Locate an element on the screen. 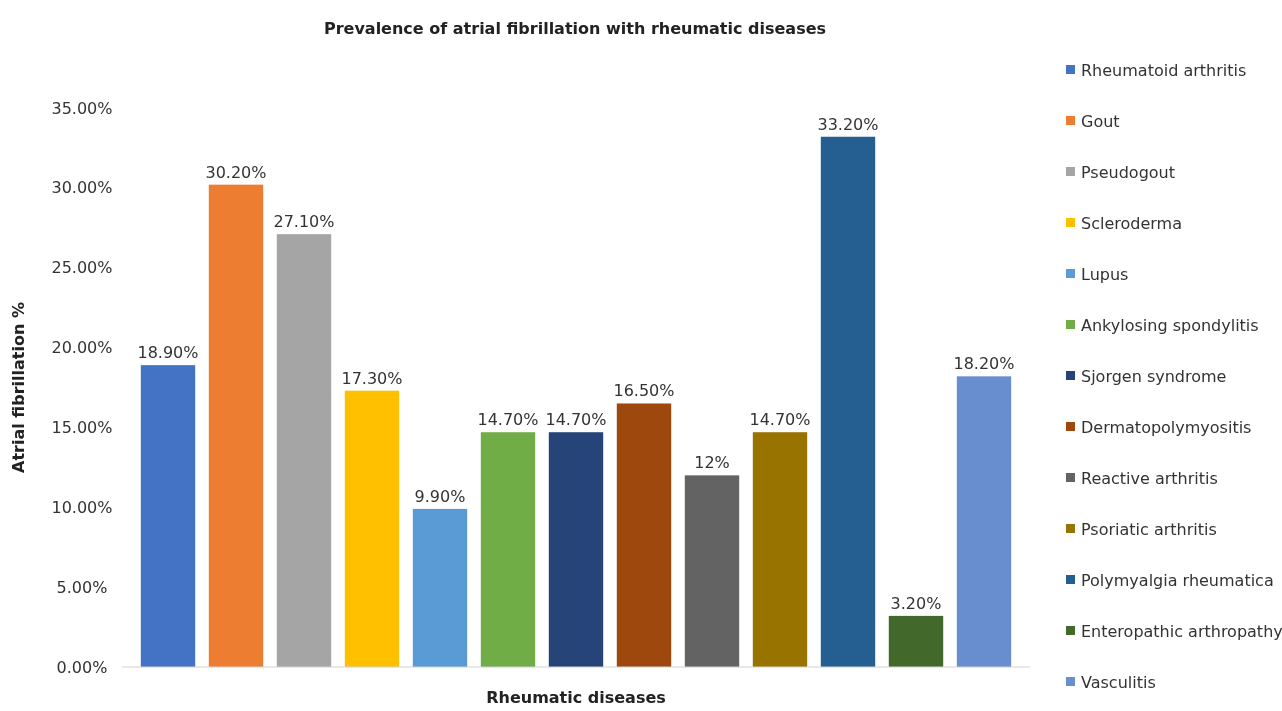 The image size is (1282, 711). data-label: 18.90% is located at coordinates (168, 353).